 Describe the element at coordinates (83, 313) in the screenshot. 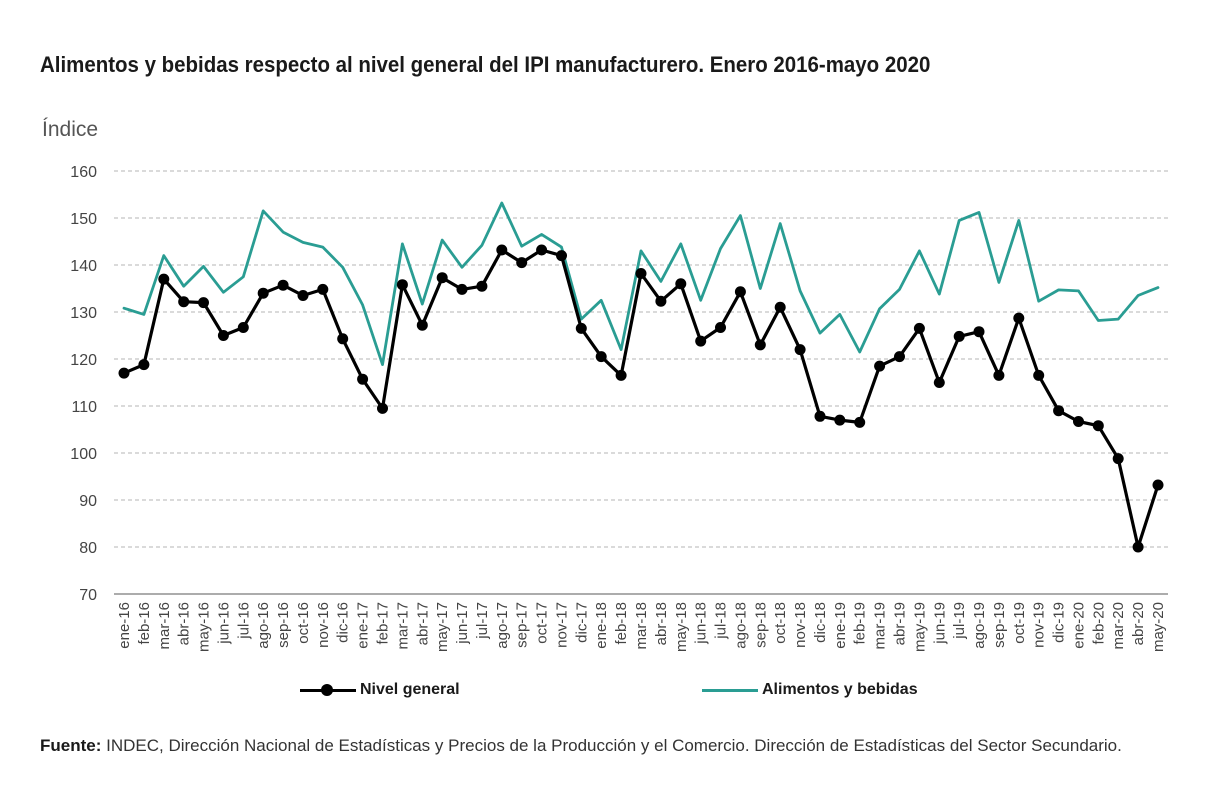

I see `y-tick-label-130: 130` at that location.